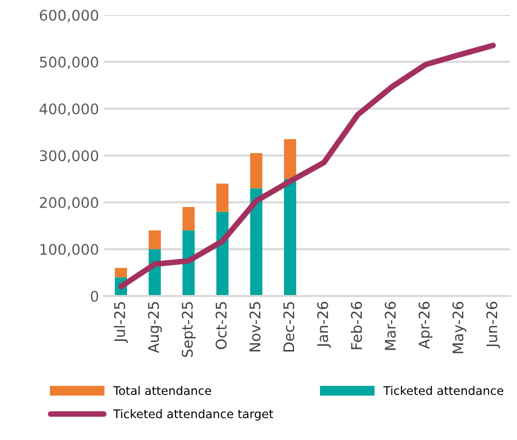 The image size is (517, 440). I want to click on x-tick-label: Mar-26, so click(390, 326).